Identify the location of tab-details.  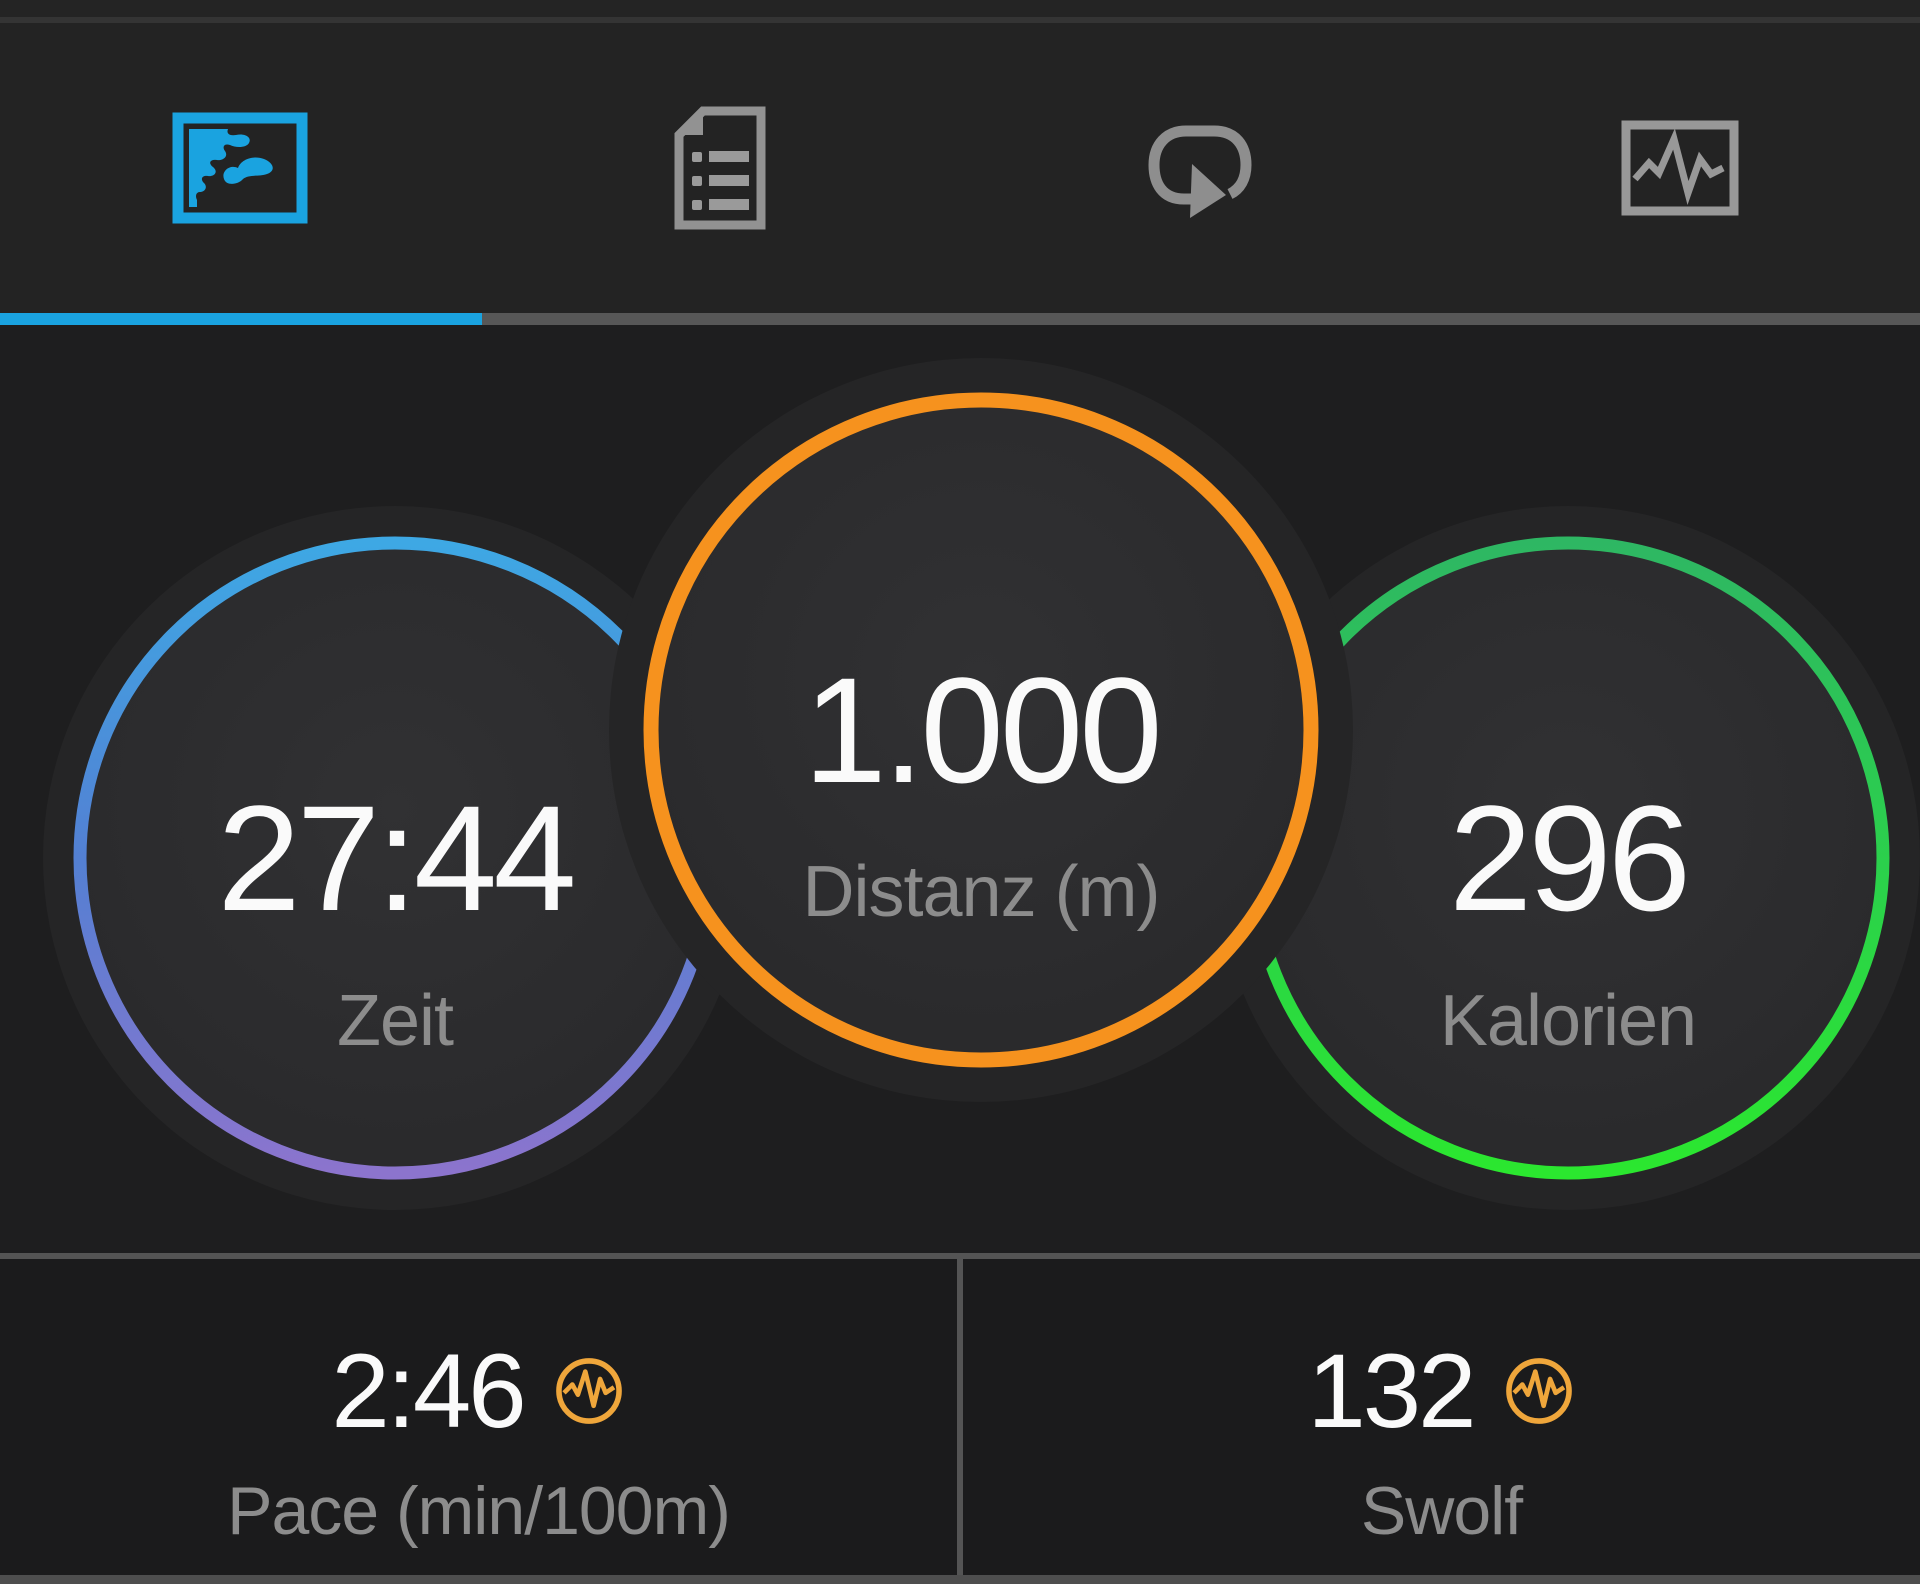
(720, 168).